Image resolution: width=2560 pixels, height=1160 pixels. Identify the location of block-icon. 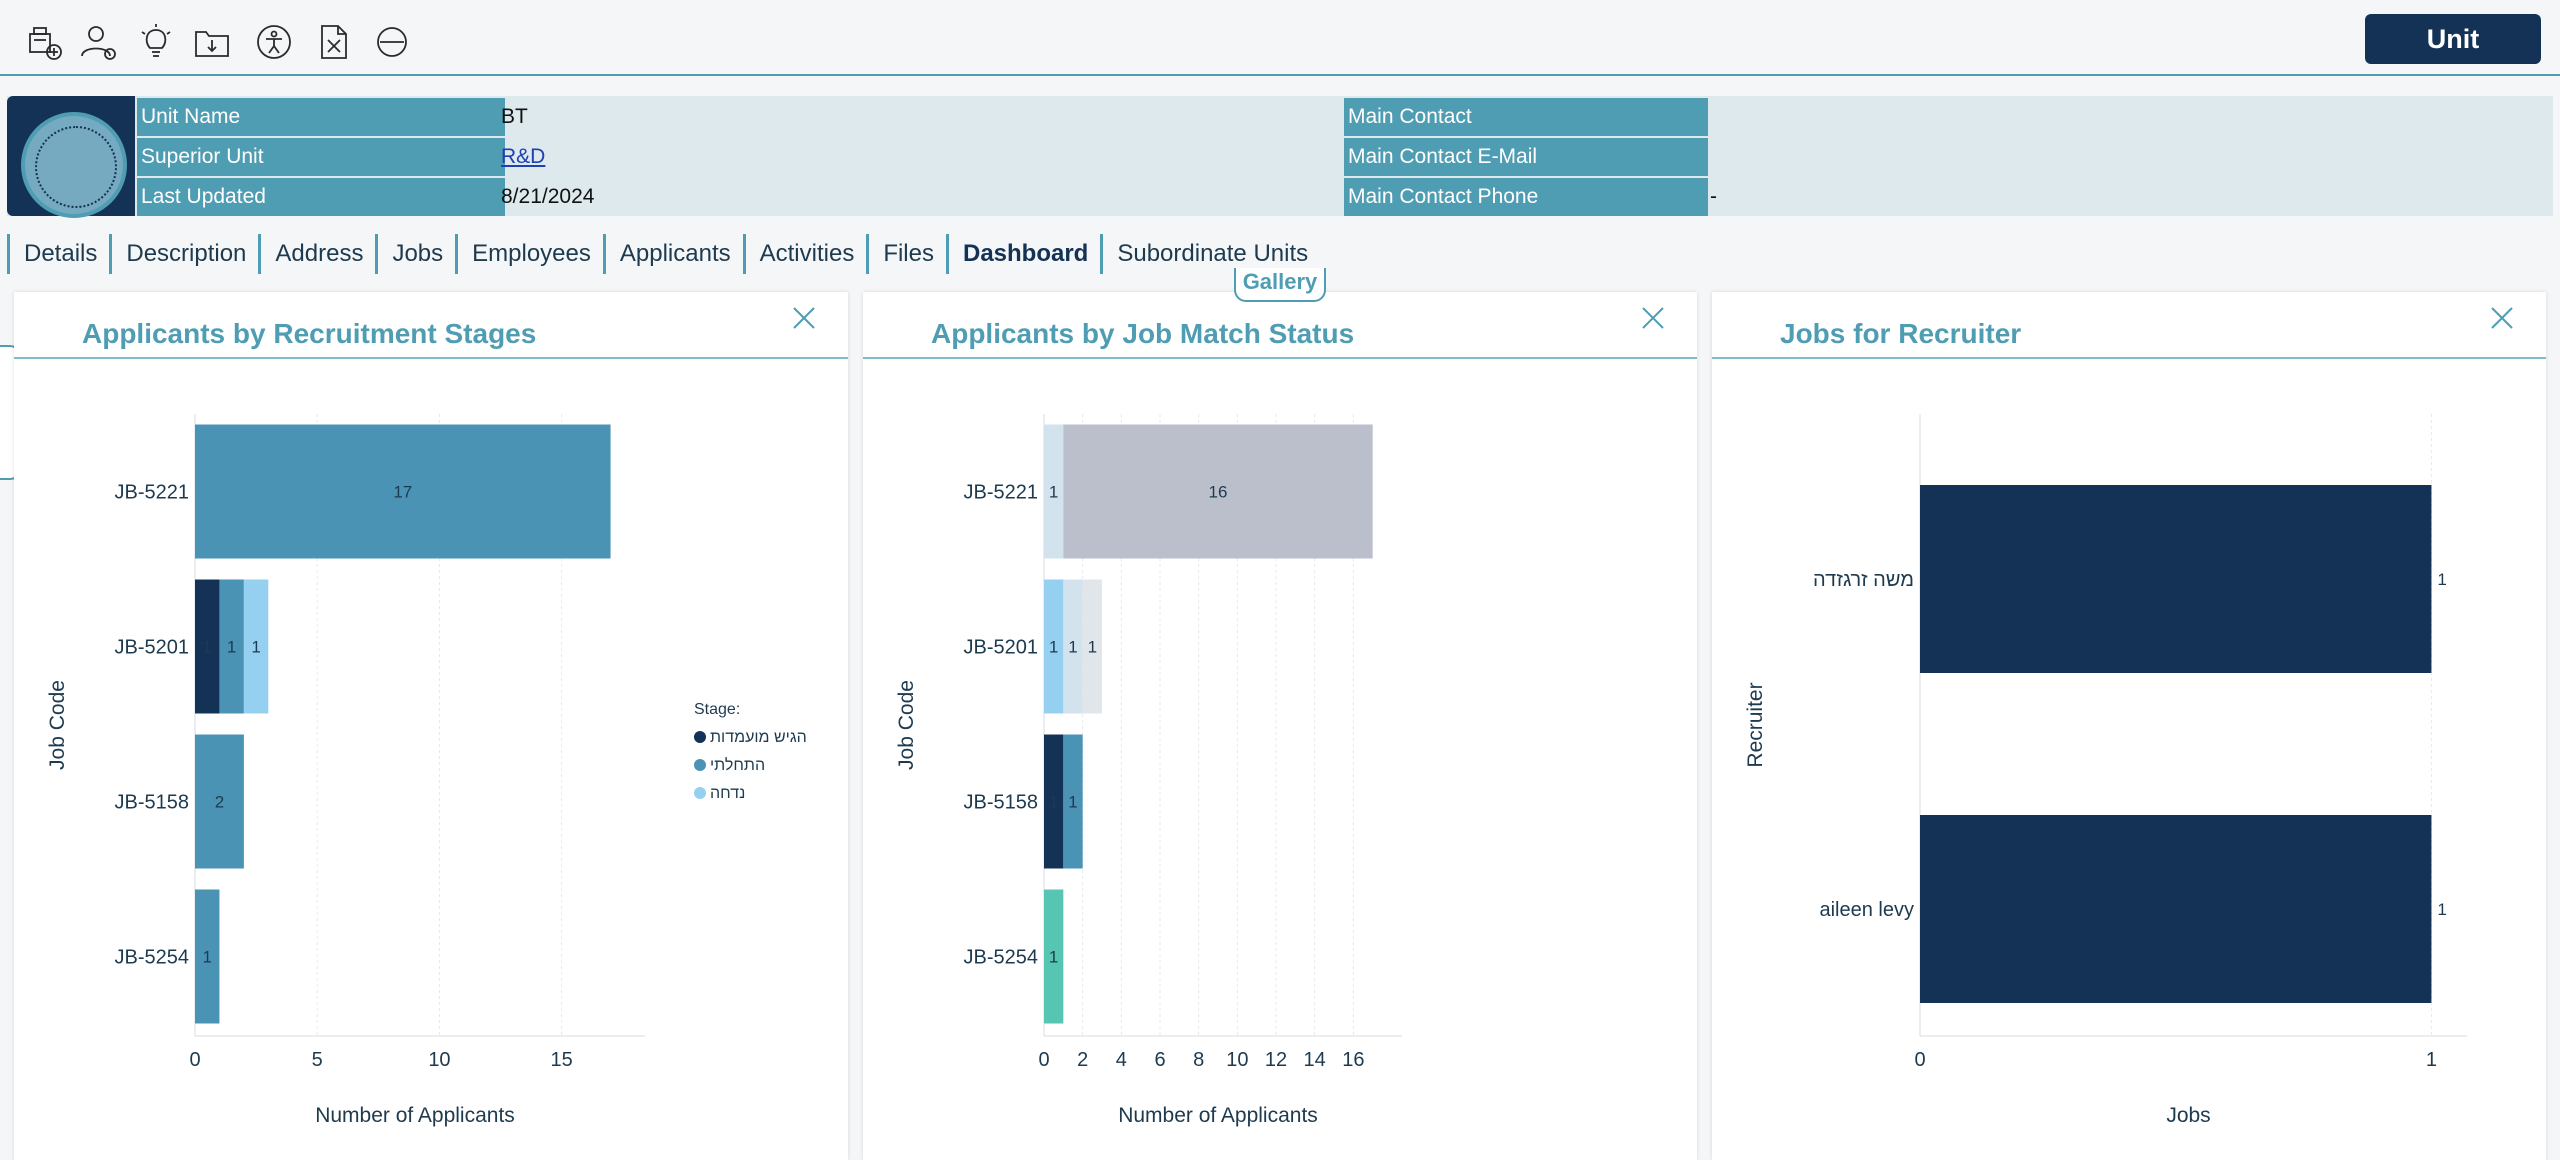
(392, 42).